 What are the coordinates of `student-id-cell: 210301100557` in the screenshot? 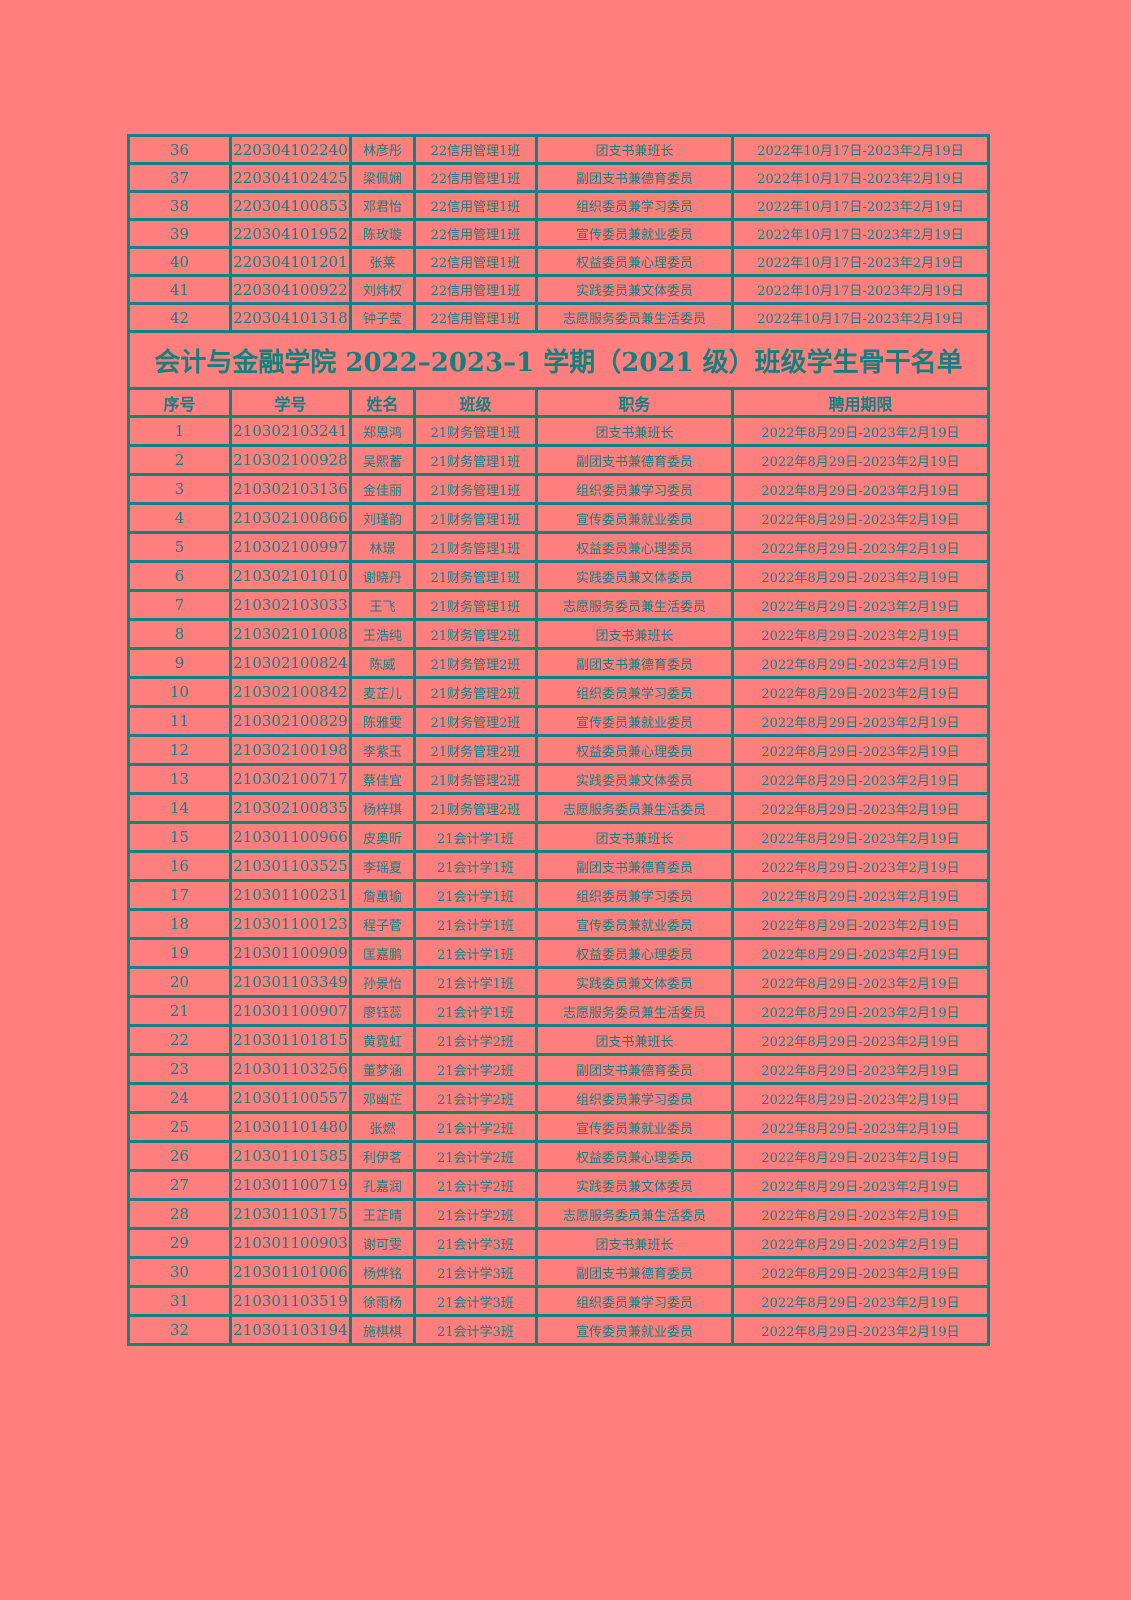 It's located at (290, 1098).